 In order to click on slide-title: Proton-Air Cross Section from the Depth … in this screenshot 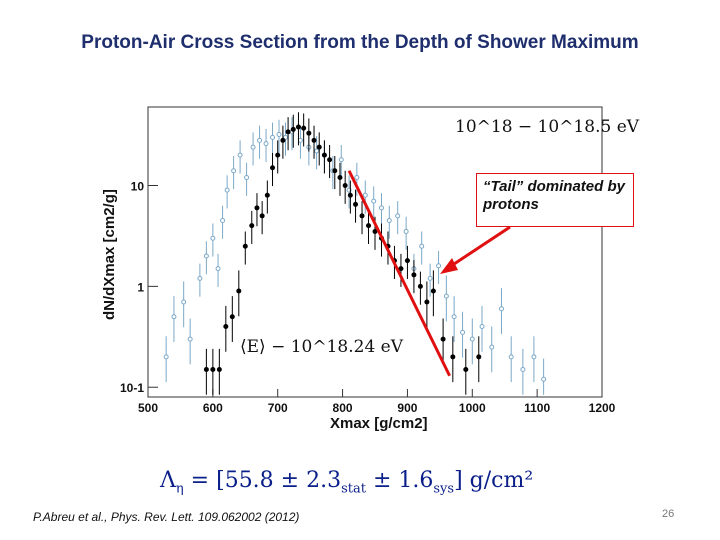, I will do `click(360, 42)`.